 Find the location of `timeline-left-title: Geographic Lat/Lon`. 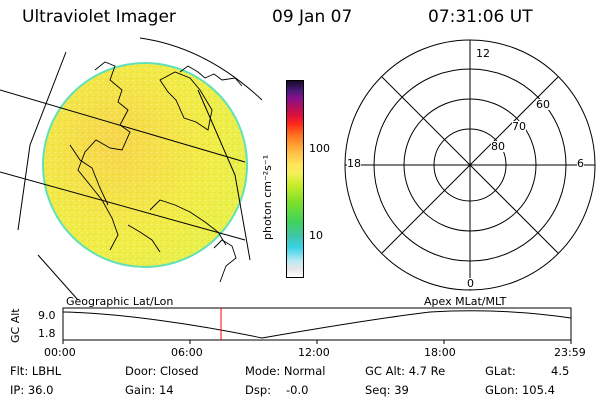

timeline-left-title: Geographic Lat/Lon is located at coordinates (120, 301).